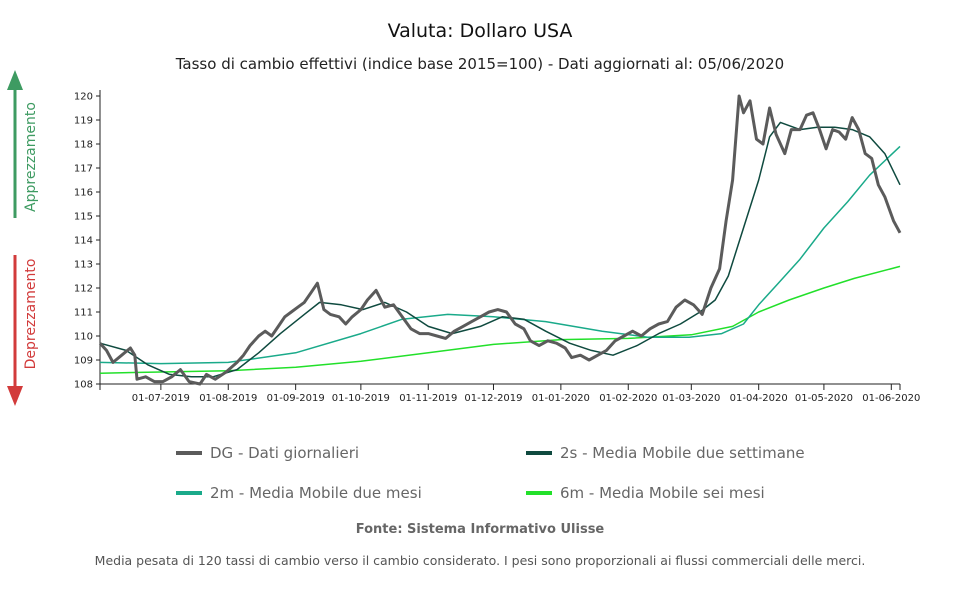 This screenshot has height=600, width=960. I want to click on y-tick-label: 110, so click(83, 337).